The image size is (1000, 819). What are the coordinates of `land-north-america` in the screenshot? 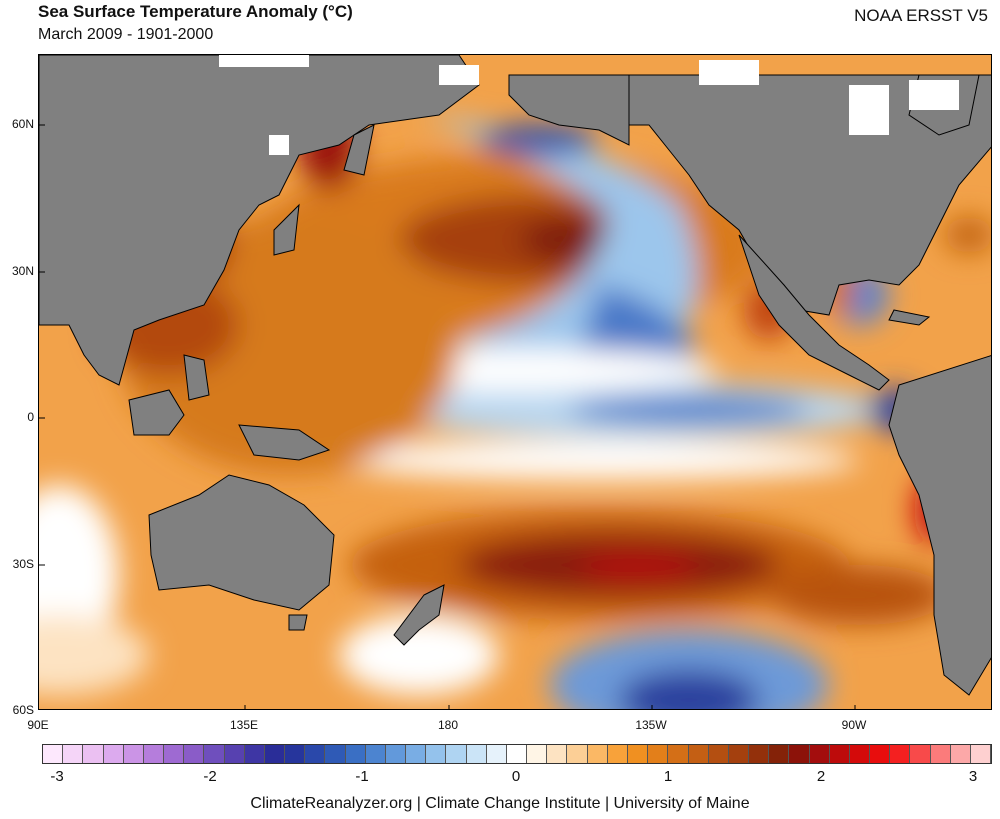 It's located at (809, 195).